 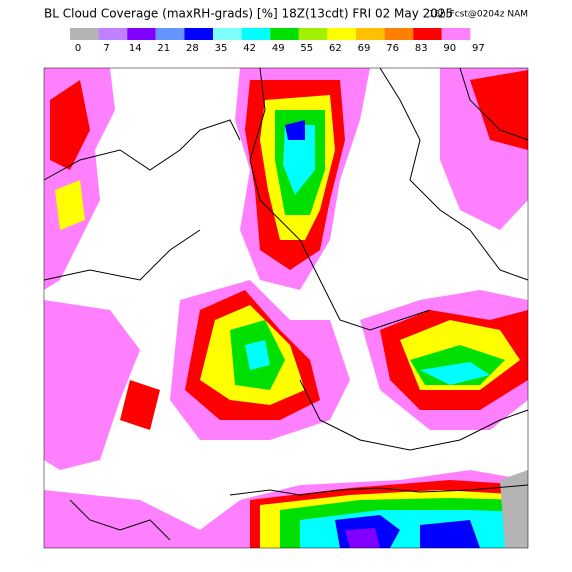 What do you see at coordinates (192, 48) in the screenshot?
I see `legend-label: 28` at bounding box center [192, 48].